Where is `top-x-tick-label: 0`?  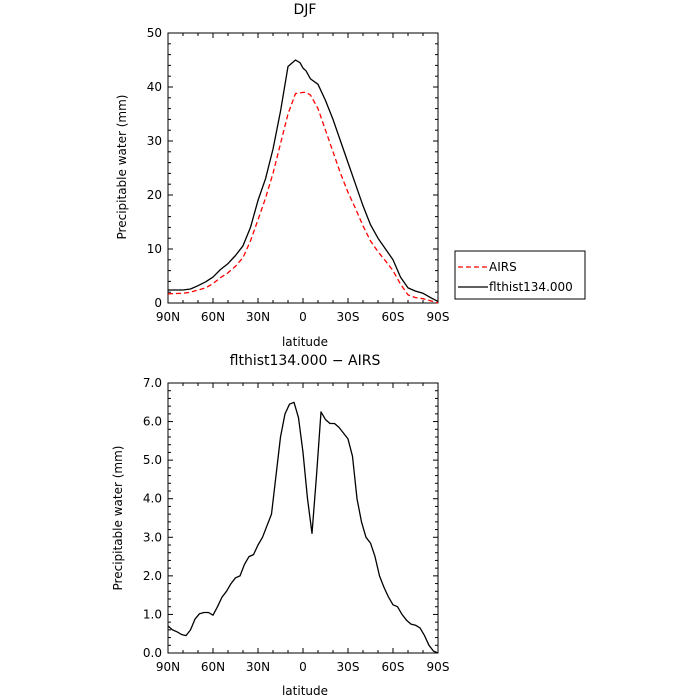 top-x-tick-label: 0 is located at coordinates (303, 317).